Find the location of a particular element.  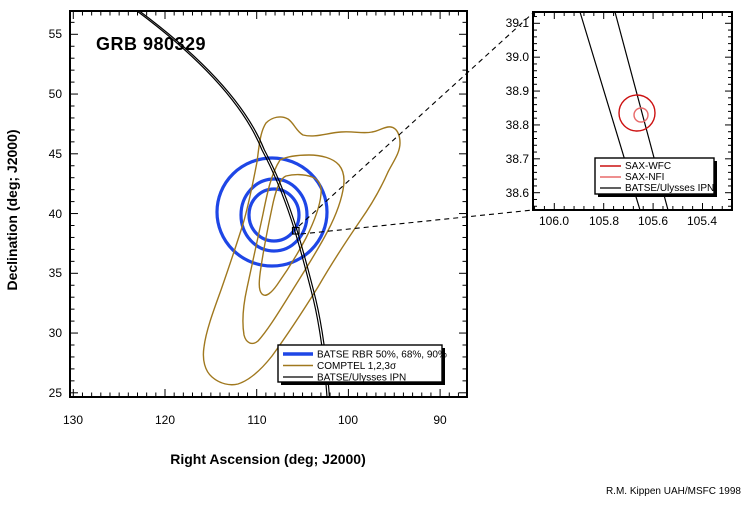

legend-label-ipn: BATSE/Ulysses IPN is located at coordinates (361, 378).